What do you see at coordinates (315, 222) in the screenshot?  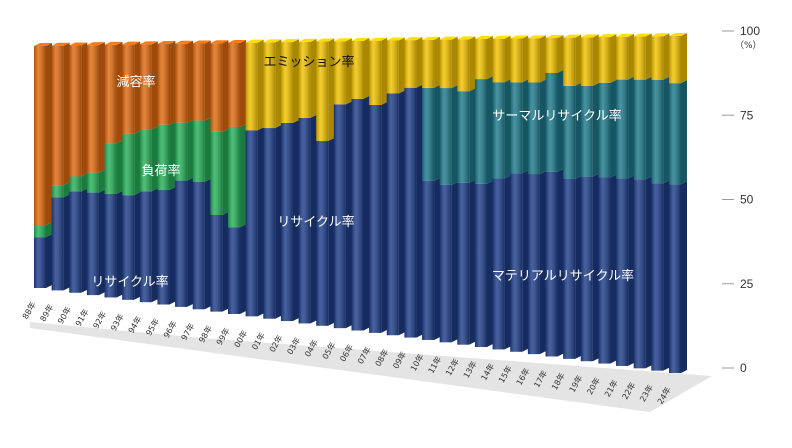 I see `annotation-recycle-mid: リサイクル率` at bounding box center [315, 222].